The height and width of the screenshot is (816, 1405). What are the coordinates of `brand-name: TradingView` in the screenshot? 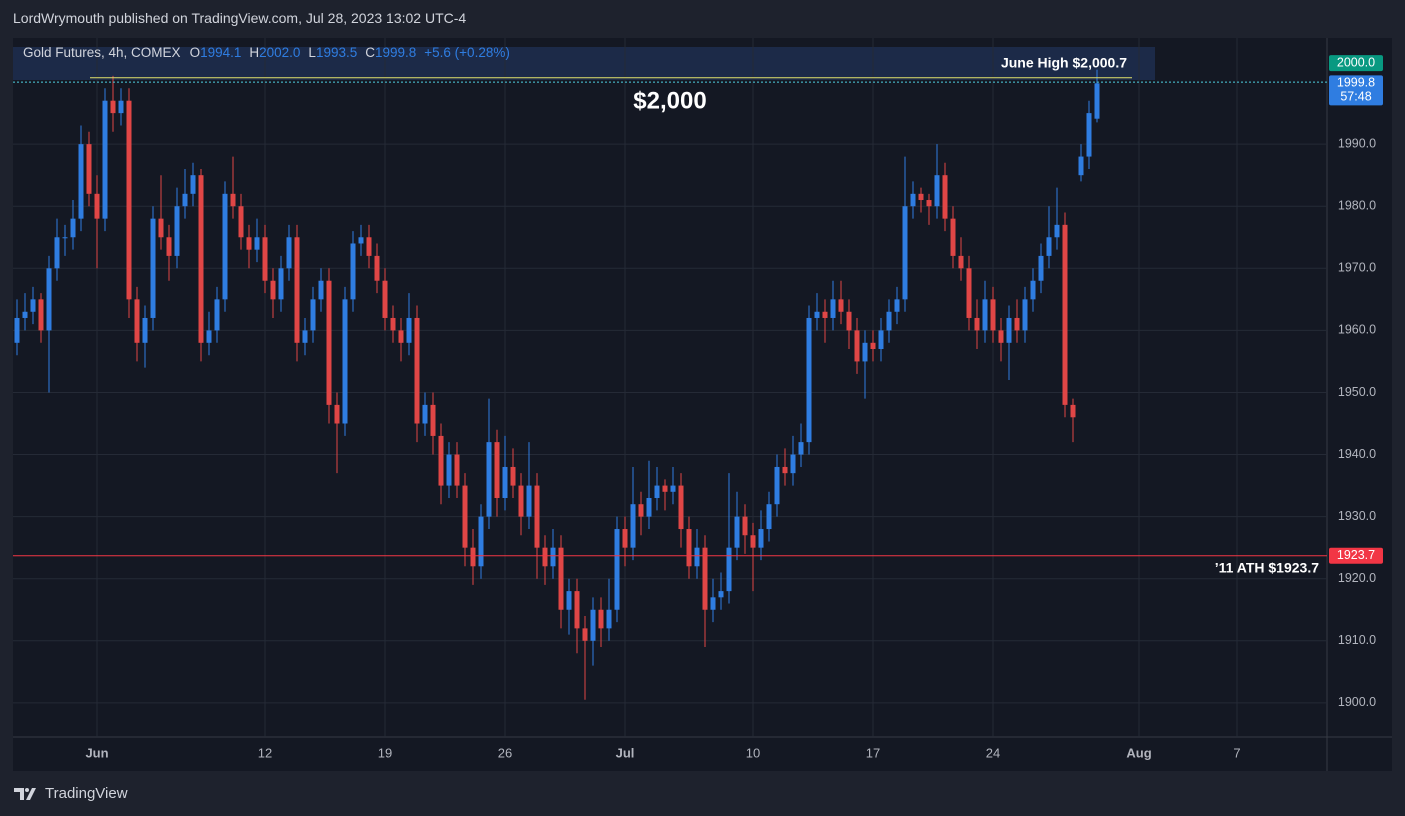 It's located at (86, 793).